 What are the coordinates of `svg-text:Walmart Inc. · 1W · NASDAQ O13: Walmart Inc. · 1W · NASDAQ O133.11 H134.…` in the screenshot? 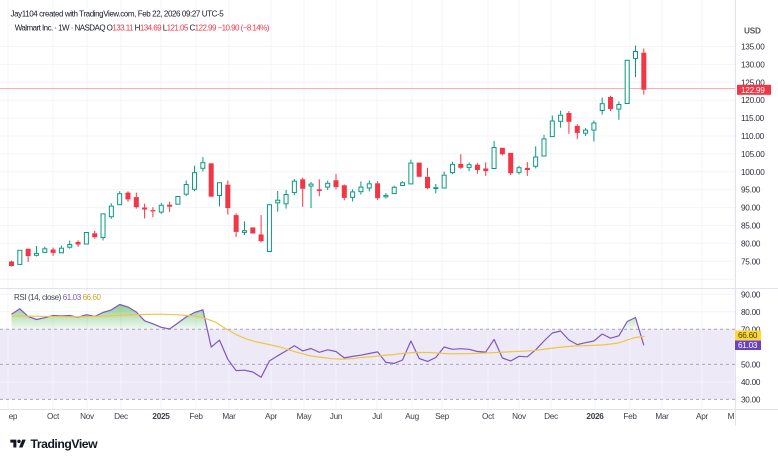 It's located at (142, 28).